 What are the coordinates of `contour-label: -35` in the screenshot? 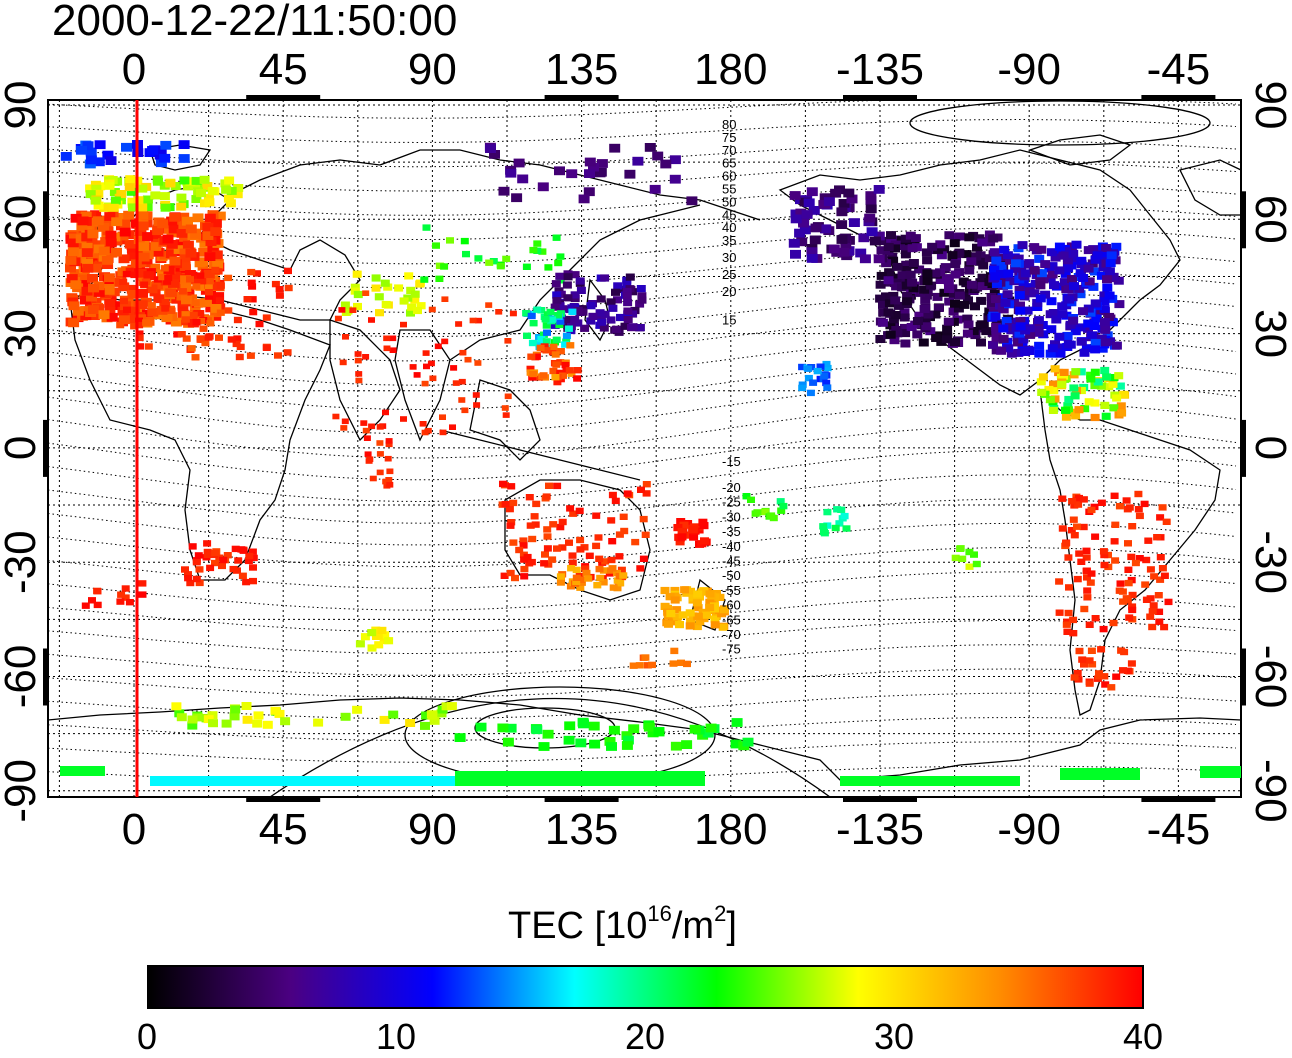 It's located at (731, 531).